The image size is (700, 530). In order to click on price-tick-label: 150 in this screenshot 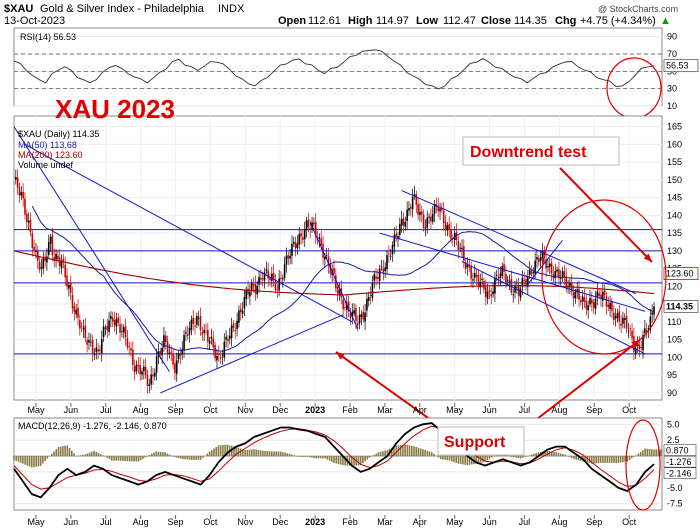, I will do `click(674, 180)`.